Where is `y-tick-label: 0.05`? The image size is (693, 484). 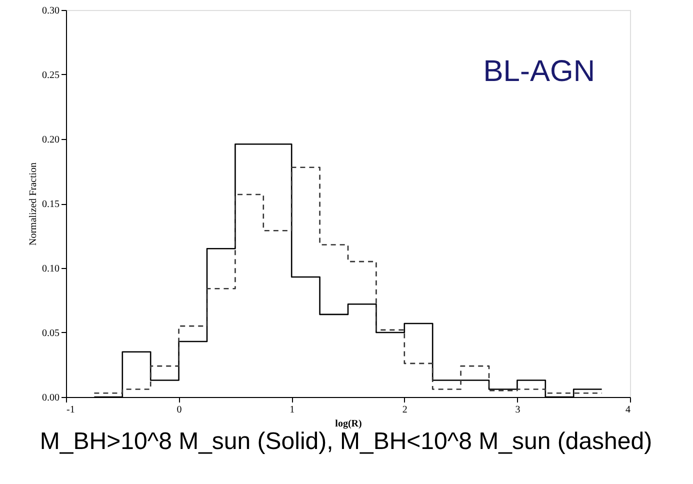 y-tick-label: 0.05 is located at coordinates (51, 333).